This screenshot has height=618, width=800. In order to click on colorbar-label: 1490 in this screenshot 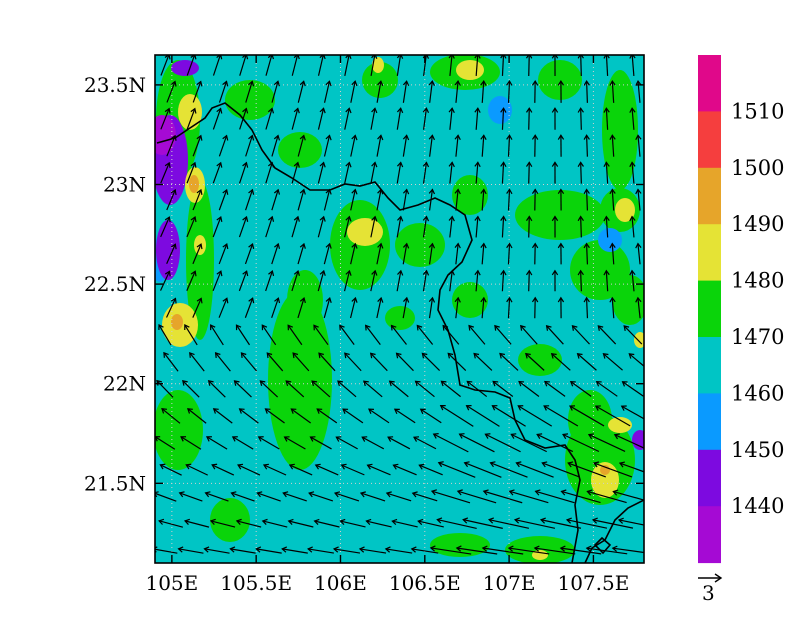, I will do `click(757, 224)`.